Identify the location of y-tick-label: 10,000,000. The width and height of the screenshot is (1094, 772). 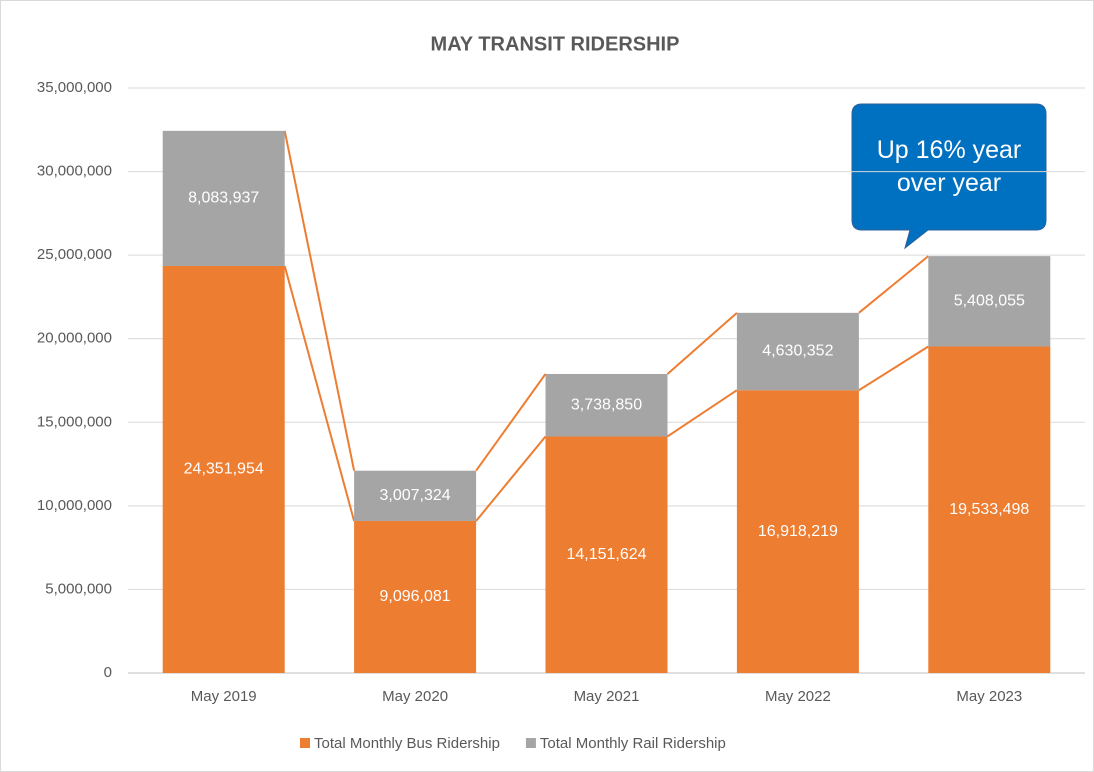
(74, 505).